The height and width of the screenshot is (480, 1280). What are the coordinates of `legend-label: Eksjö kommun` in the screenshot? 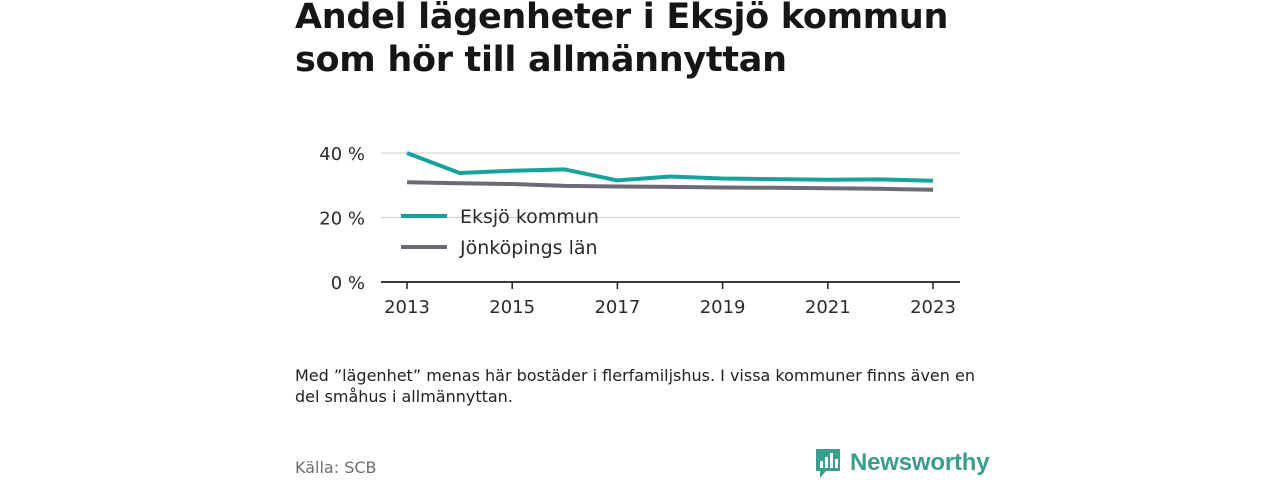 It's located at (529, 217).